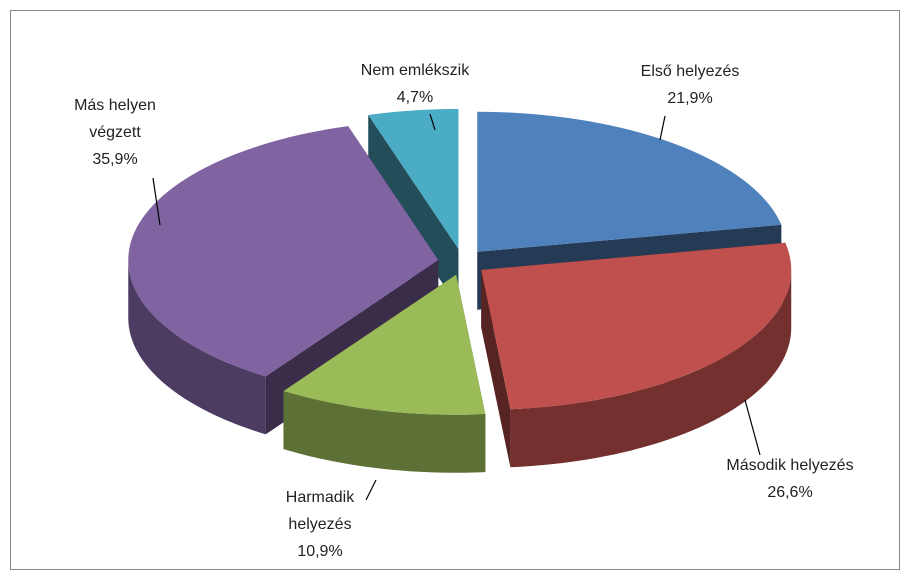 The image size is (911, 580). What do you see at coordinates (320, 551) in the screenshot?
I see `value-label: 10,9%` at bounding box center [320, 551].